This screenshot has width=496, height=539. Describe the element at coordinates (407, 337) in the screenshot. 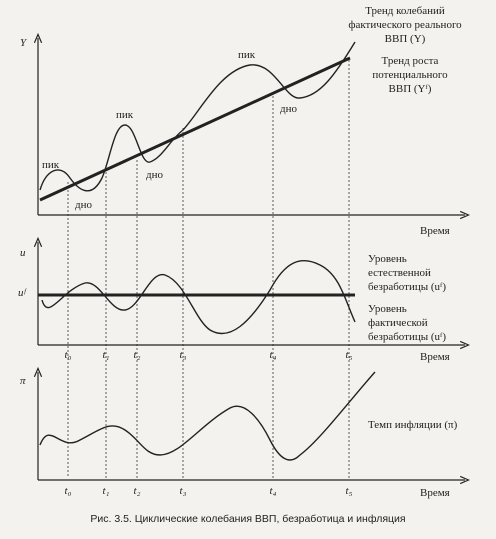

I see `actual-label: безработицы (uᶠ)` at that location.